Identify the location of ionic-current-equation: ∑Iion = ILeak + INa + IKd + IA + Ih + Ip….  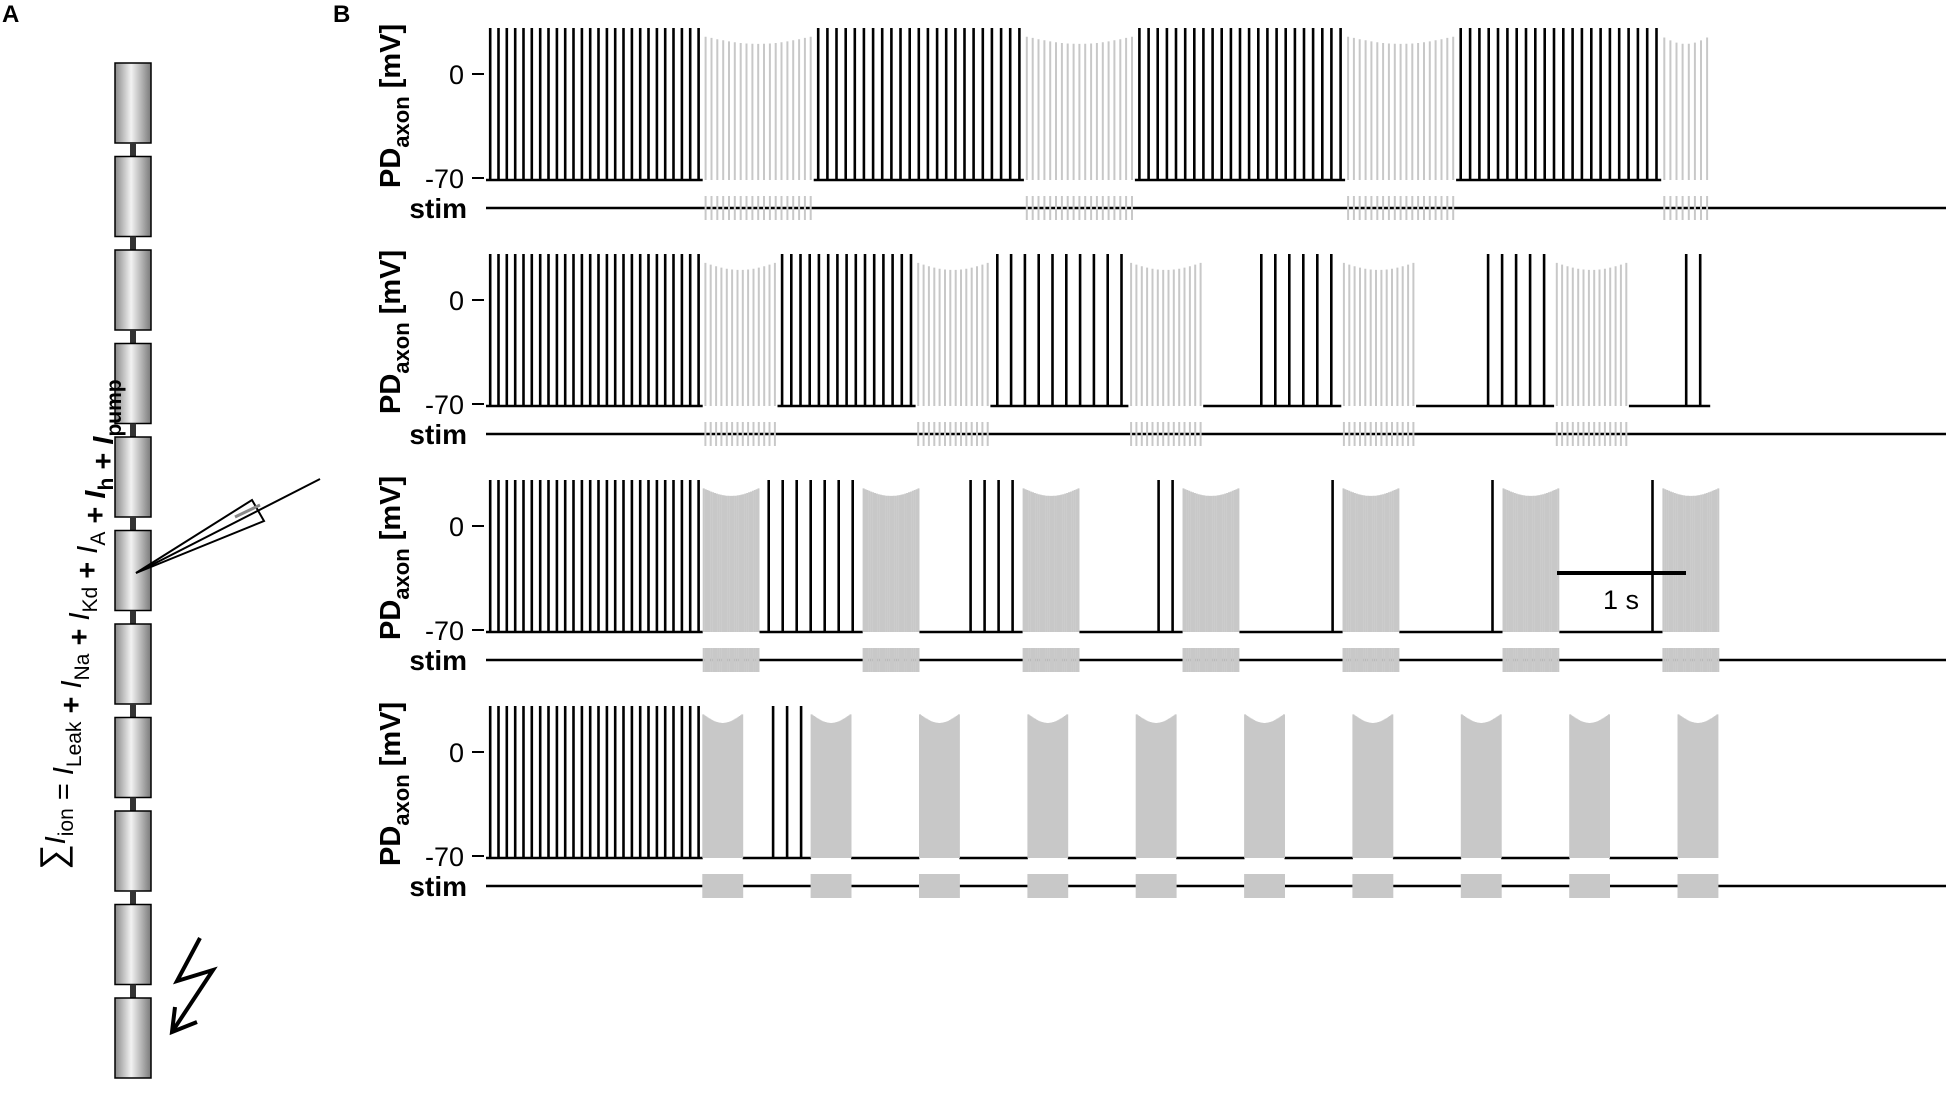
(79, 624).